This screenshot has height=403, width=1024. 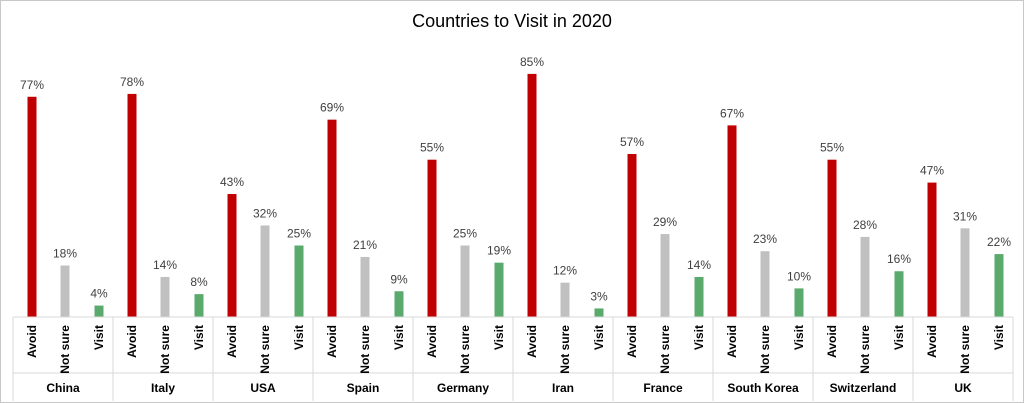 I want to click on data-label: 31%, so click(x=965, y=216).